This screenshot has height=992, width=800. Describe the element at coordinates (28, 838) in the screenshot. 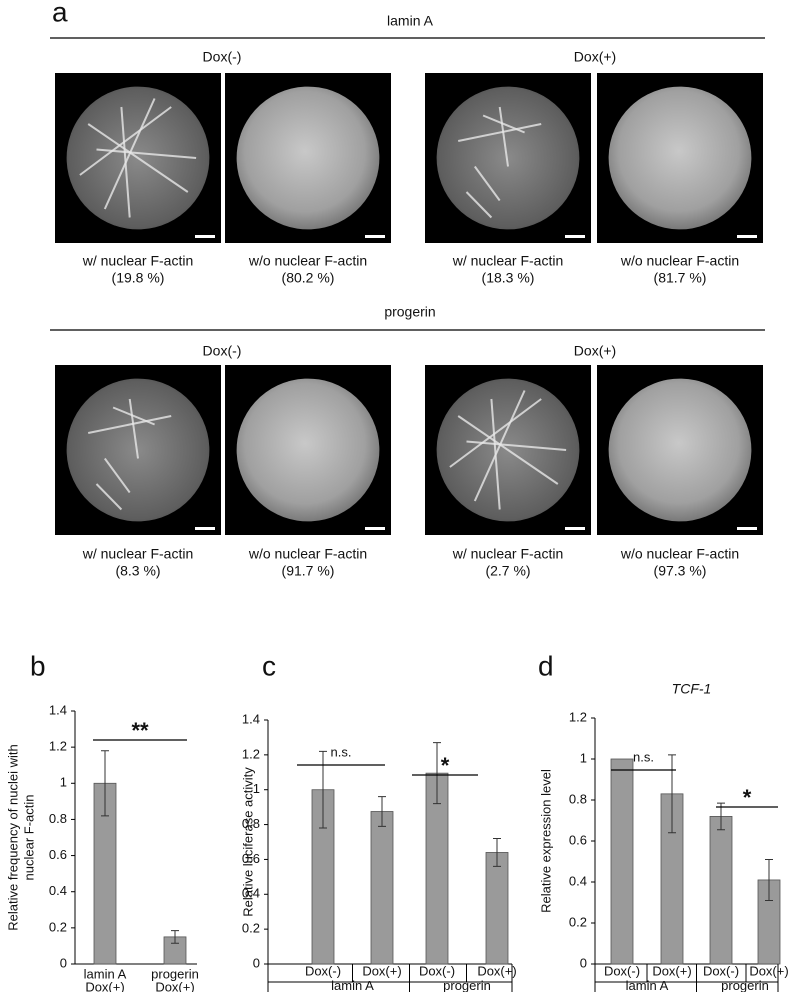

I see `y-axis-label: nuclear F-actin` at that location.